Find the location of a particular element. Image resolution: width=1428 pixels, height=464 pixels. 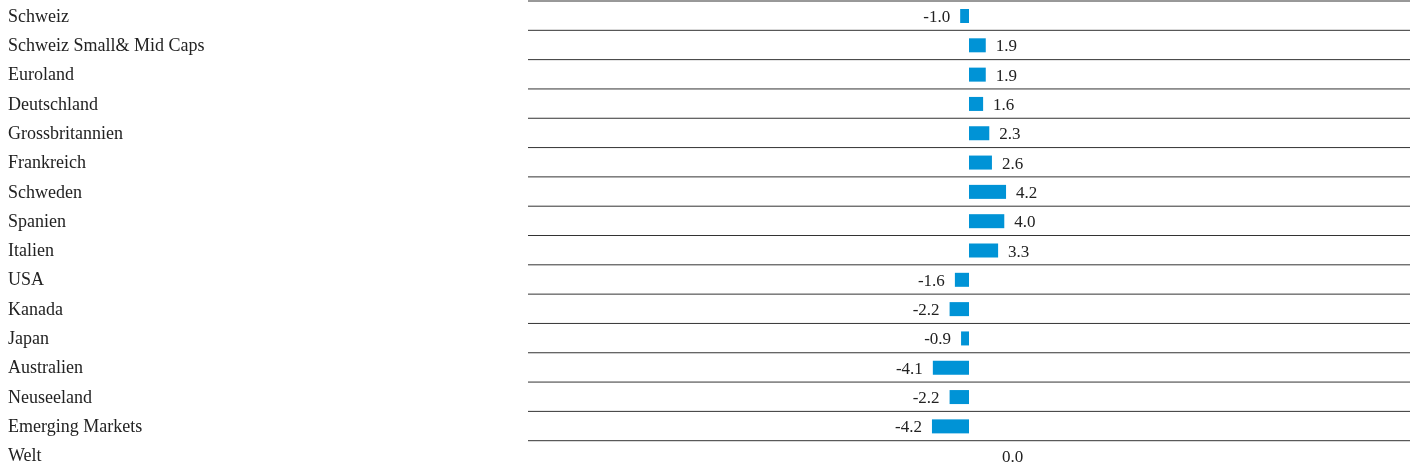

y-tick-label: Grossbritannien is located at coordinates (65, 132).